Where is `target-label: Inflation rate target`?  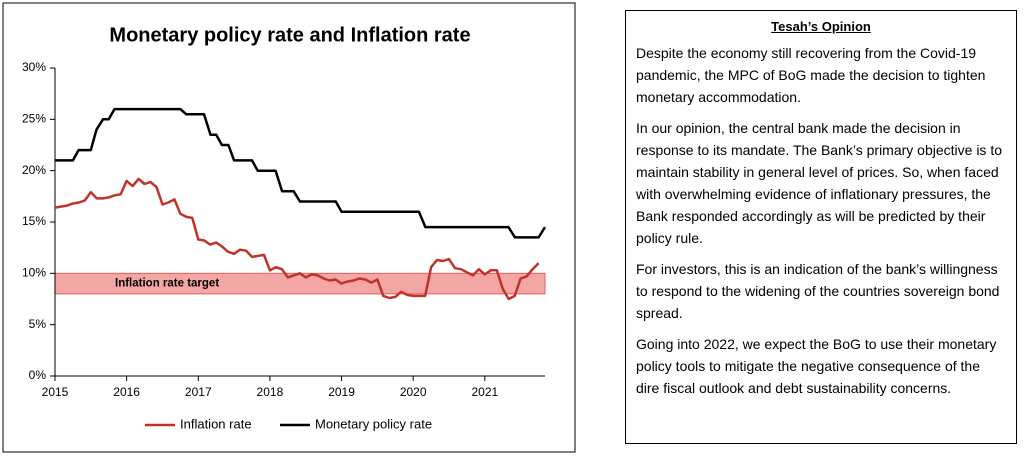
target-label: Inflation rate target is located at coordinates (167, 284).